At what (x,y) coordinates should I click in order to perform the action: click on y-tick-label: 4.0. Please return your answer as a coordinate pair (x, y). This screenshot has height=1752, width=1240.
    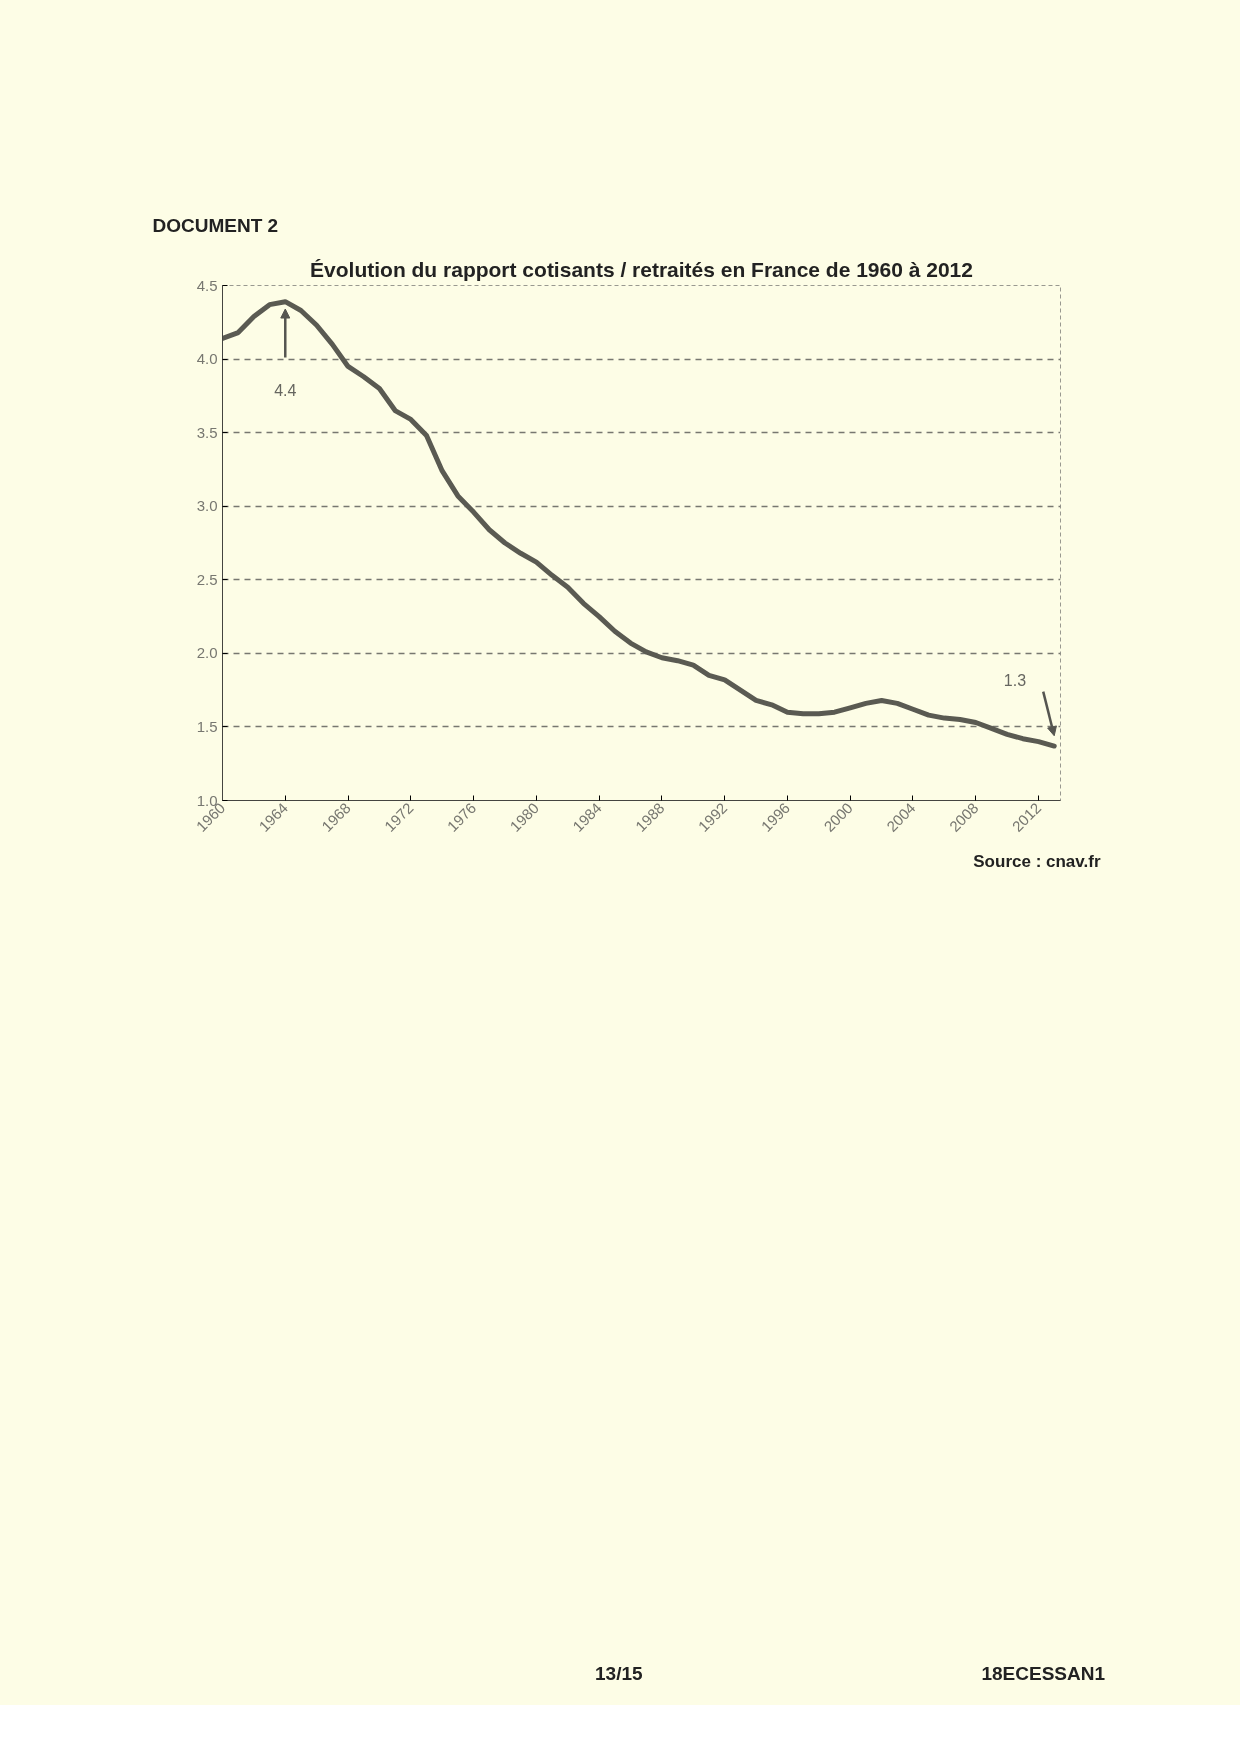
    Looking at the image, I should click on (207, 359).